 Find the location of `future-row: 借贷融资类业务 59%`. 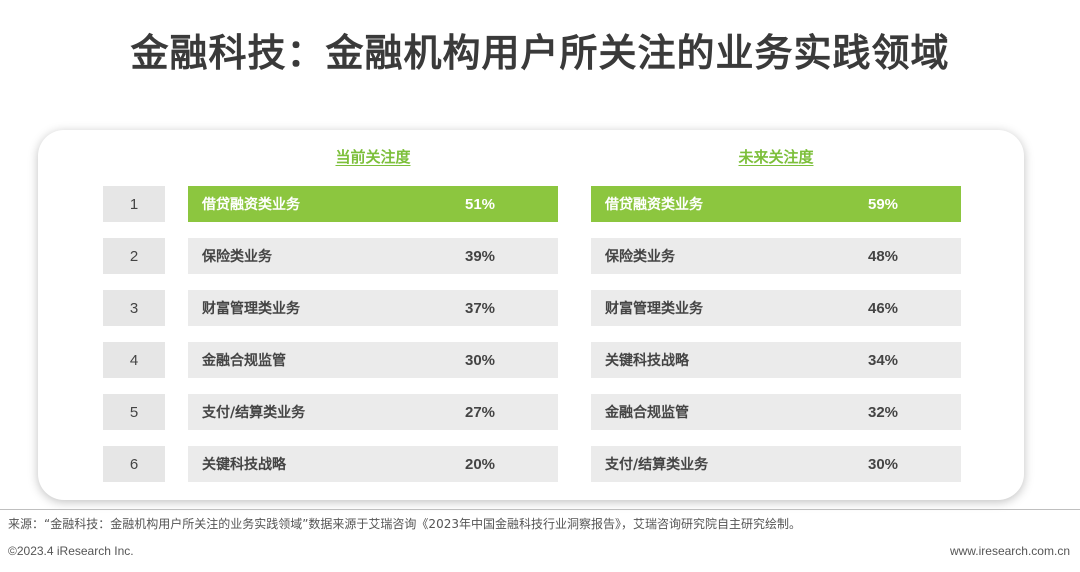

future-row: 借贷融资类业务 59% is located at coordinates (776, 204).